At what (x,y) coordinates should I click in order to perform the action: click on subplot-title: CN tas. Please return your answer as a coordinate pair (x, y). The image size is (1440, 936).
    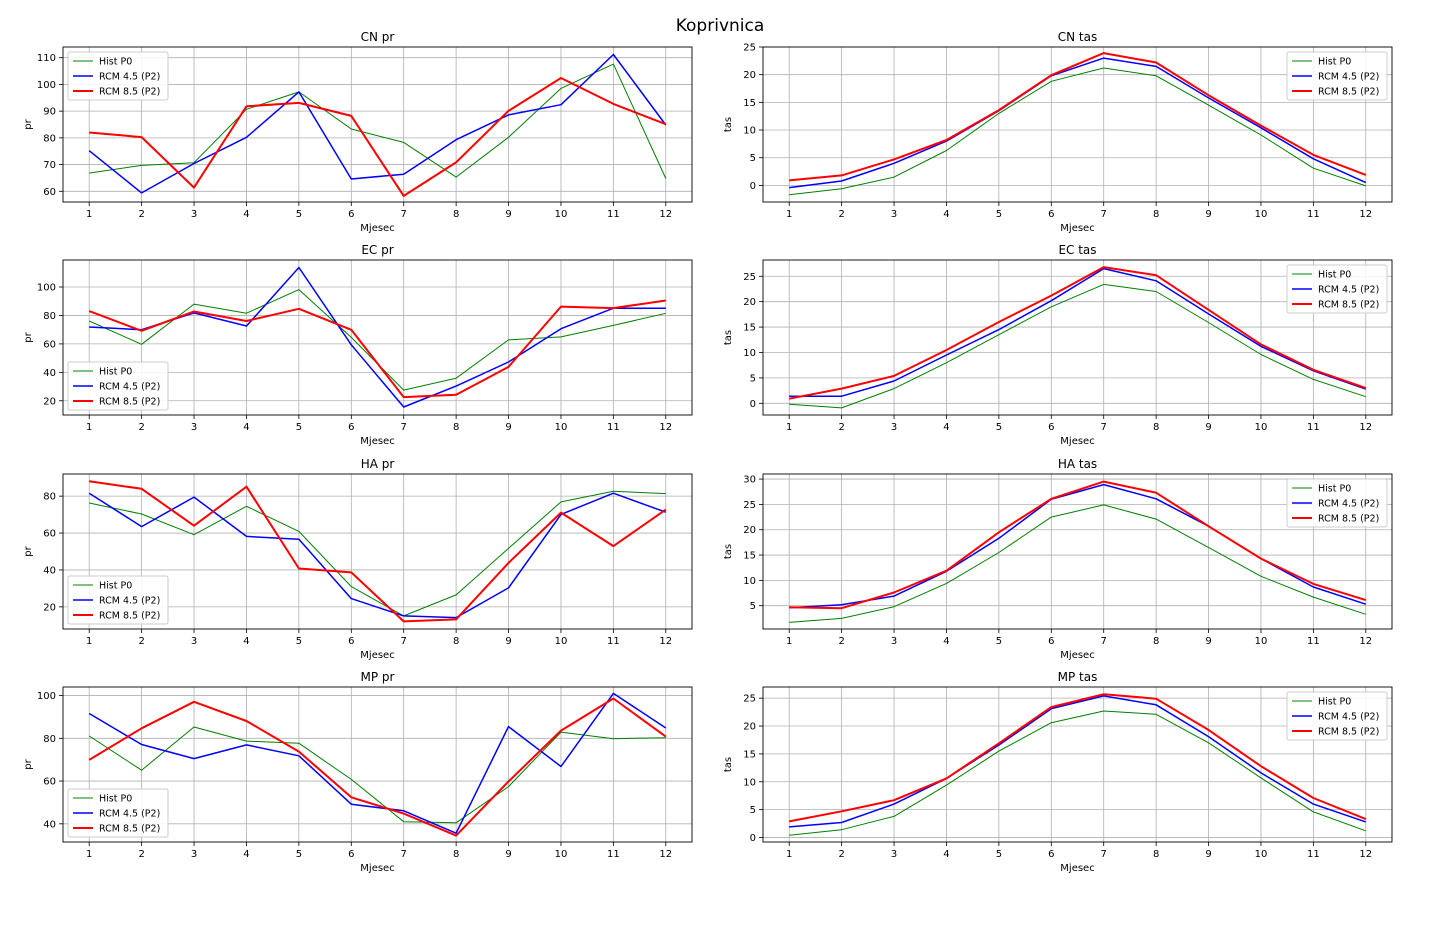
    Looking at the image, I should click on (1077, 37).